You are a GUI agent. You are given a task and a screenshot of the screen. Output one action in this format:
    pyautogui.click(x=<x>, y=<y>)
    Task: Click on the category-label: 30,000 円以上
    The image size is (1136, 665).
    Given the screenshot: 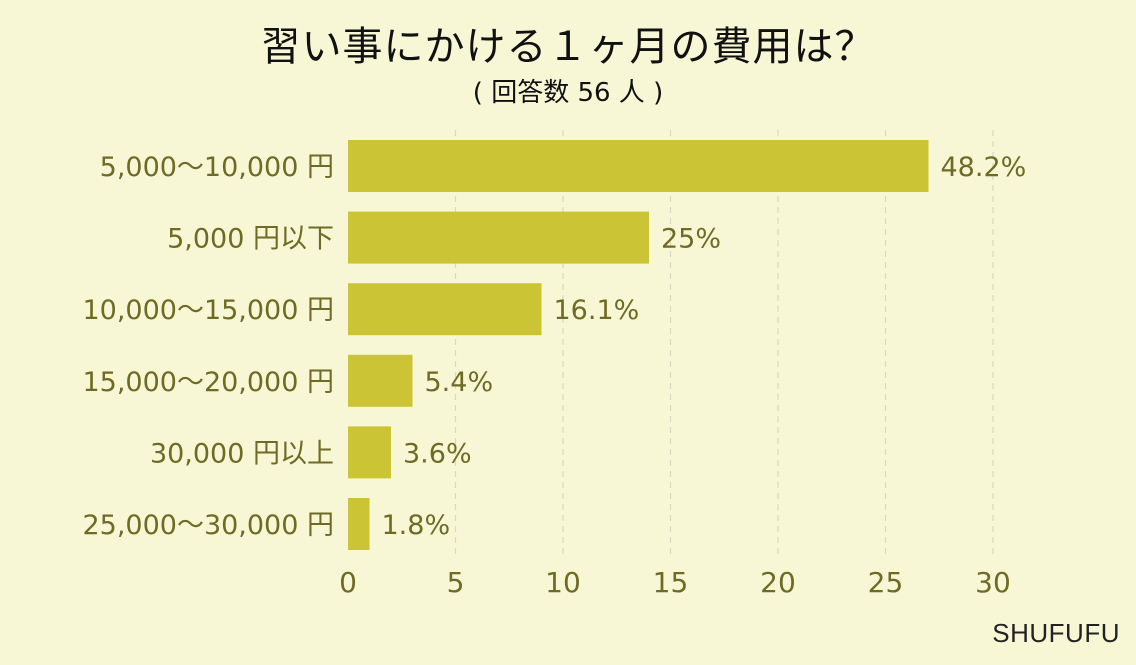 What is the action you would take?
    pyautogui.click(x=242, y=453)
    